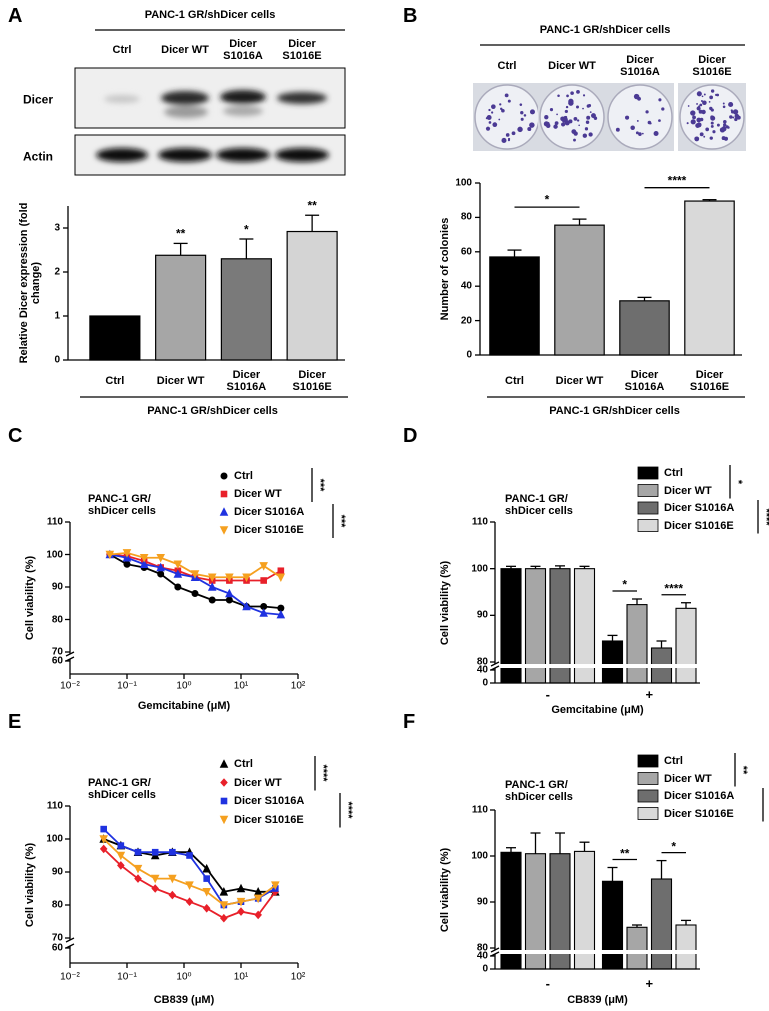 The image size is (769, 1011). What do you see at coordinates (38, 99) in the screenshot?
I see `blot-row-label: Dicer` at bounding box center [38, 99].